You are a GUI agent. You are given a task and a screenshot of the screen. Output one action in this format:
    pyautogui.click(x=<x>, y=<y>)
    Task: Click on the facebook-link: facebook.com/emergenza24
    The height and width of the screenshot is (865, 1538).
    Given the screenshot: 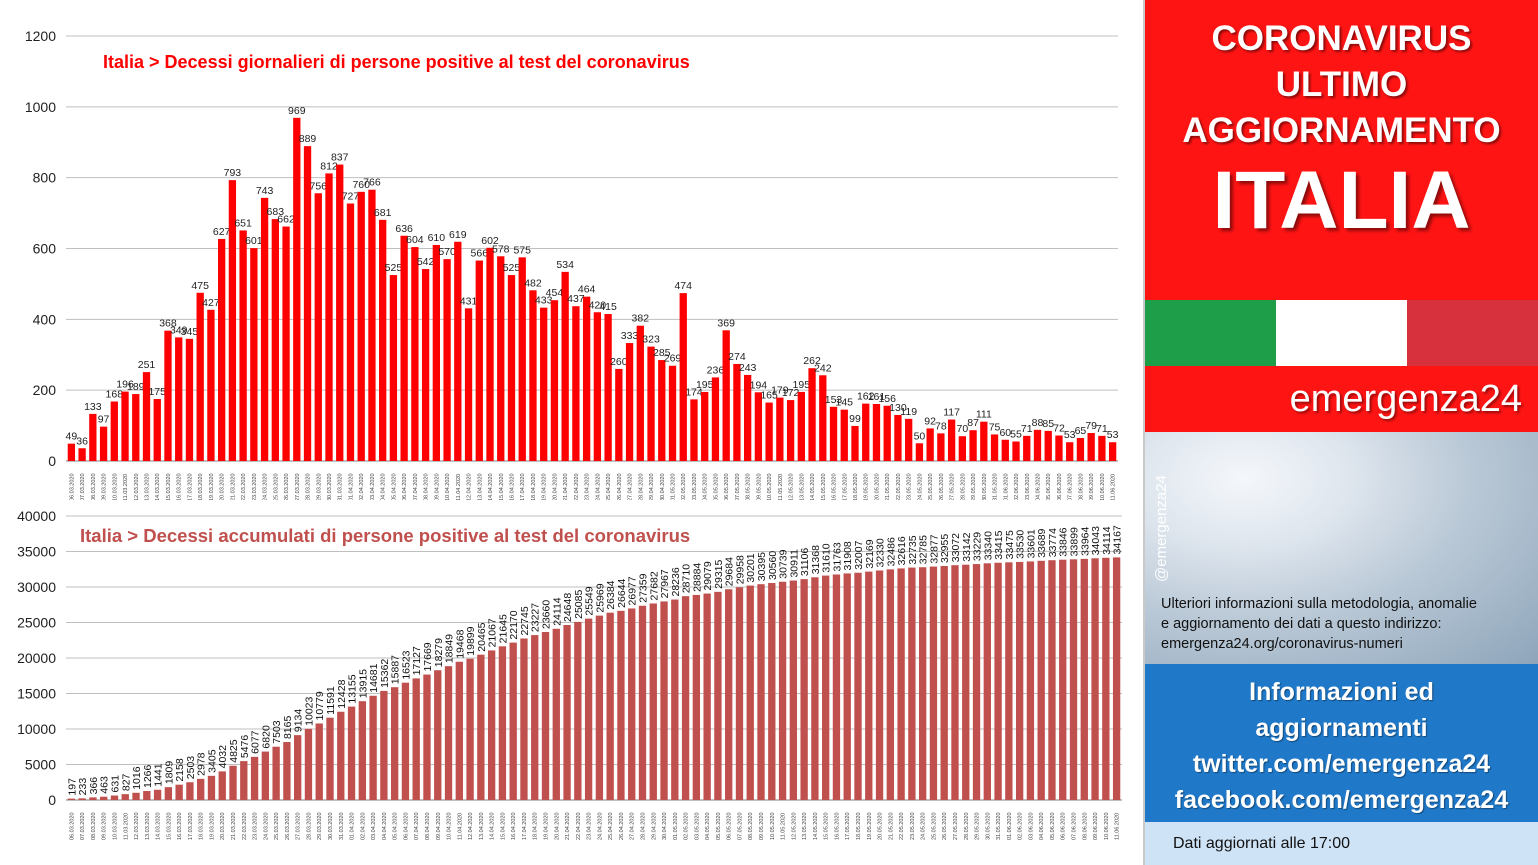 What is the action you would take?
    pyautogui.click(x=1341, y=800)
    